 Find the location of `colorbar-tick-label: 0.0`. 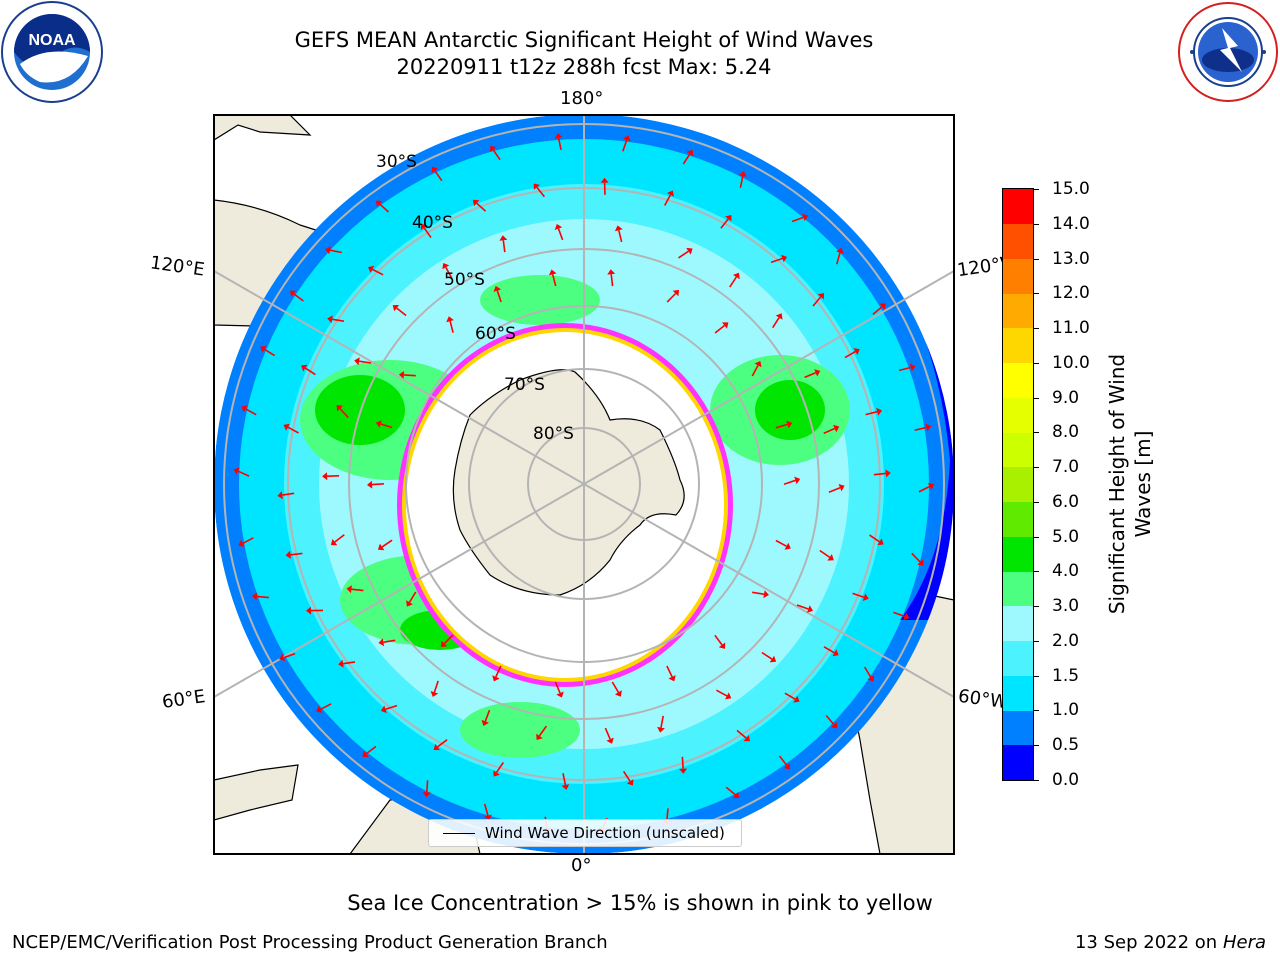

colorbar-tick-label: 0.0 is located at coordinates (1066, 780).